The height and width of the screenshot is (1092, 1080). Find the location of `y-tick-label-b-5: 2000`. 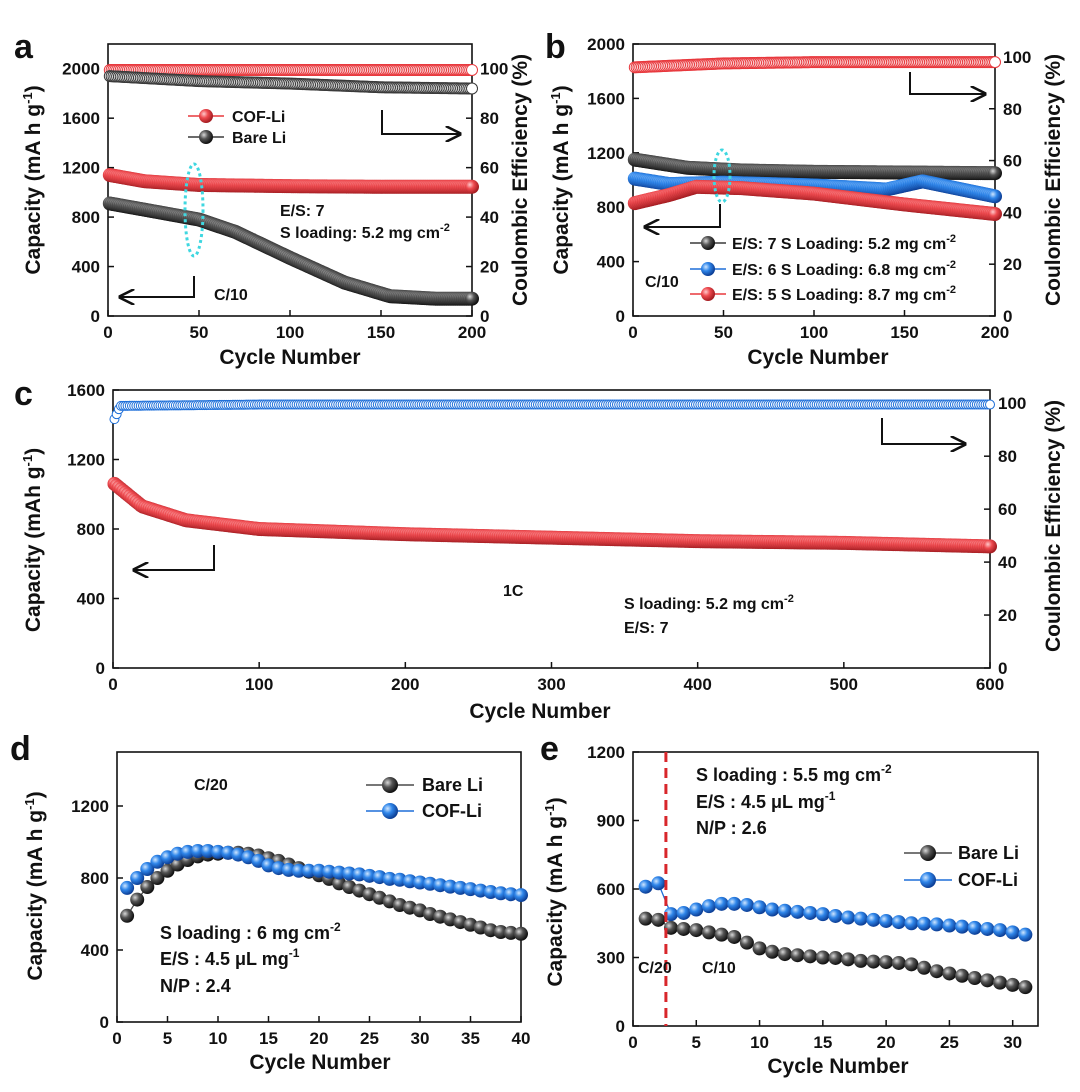

y-tick-label-b-5: 2000 is located at coordinates (606, 44).